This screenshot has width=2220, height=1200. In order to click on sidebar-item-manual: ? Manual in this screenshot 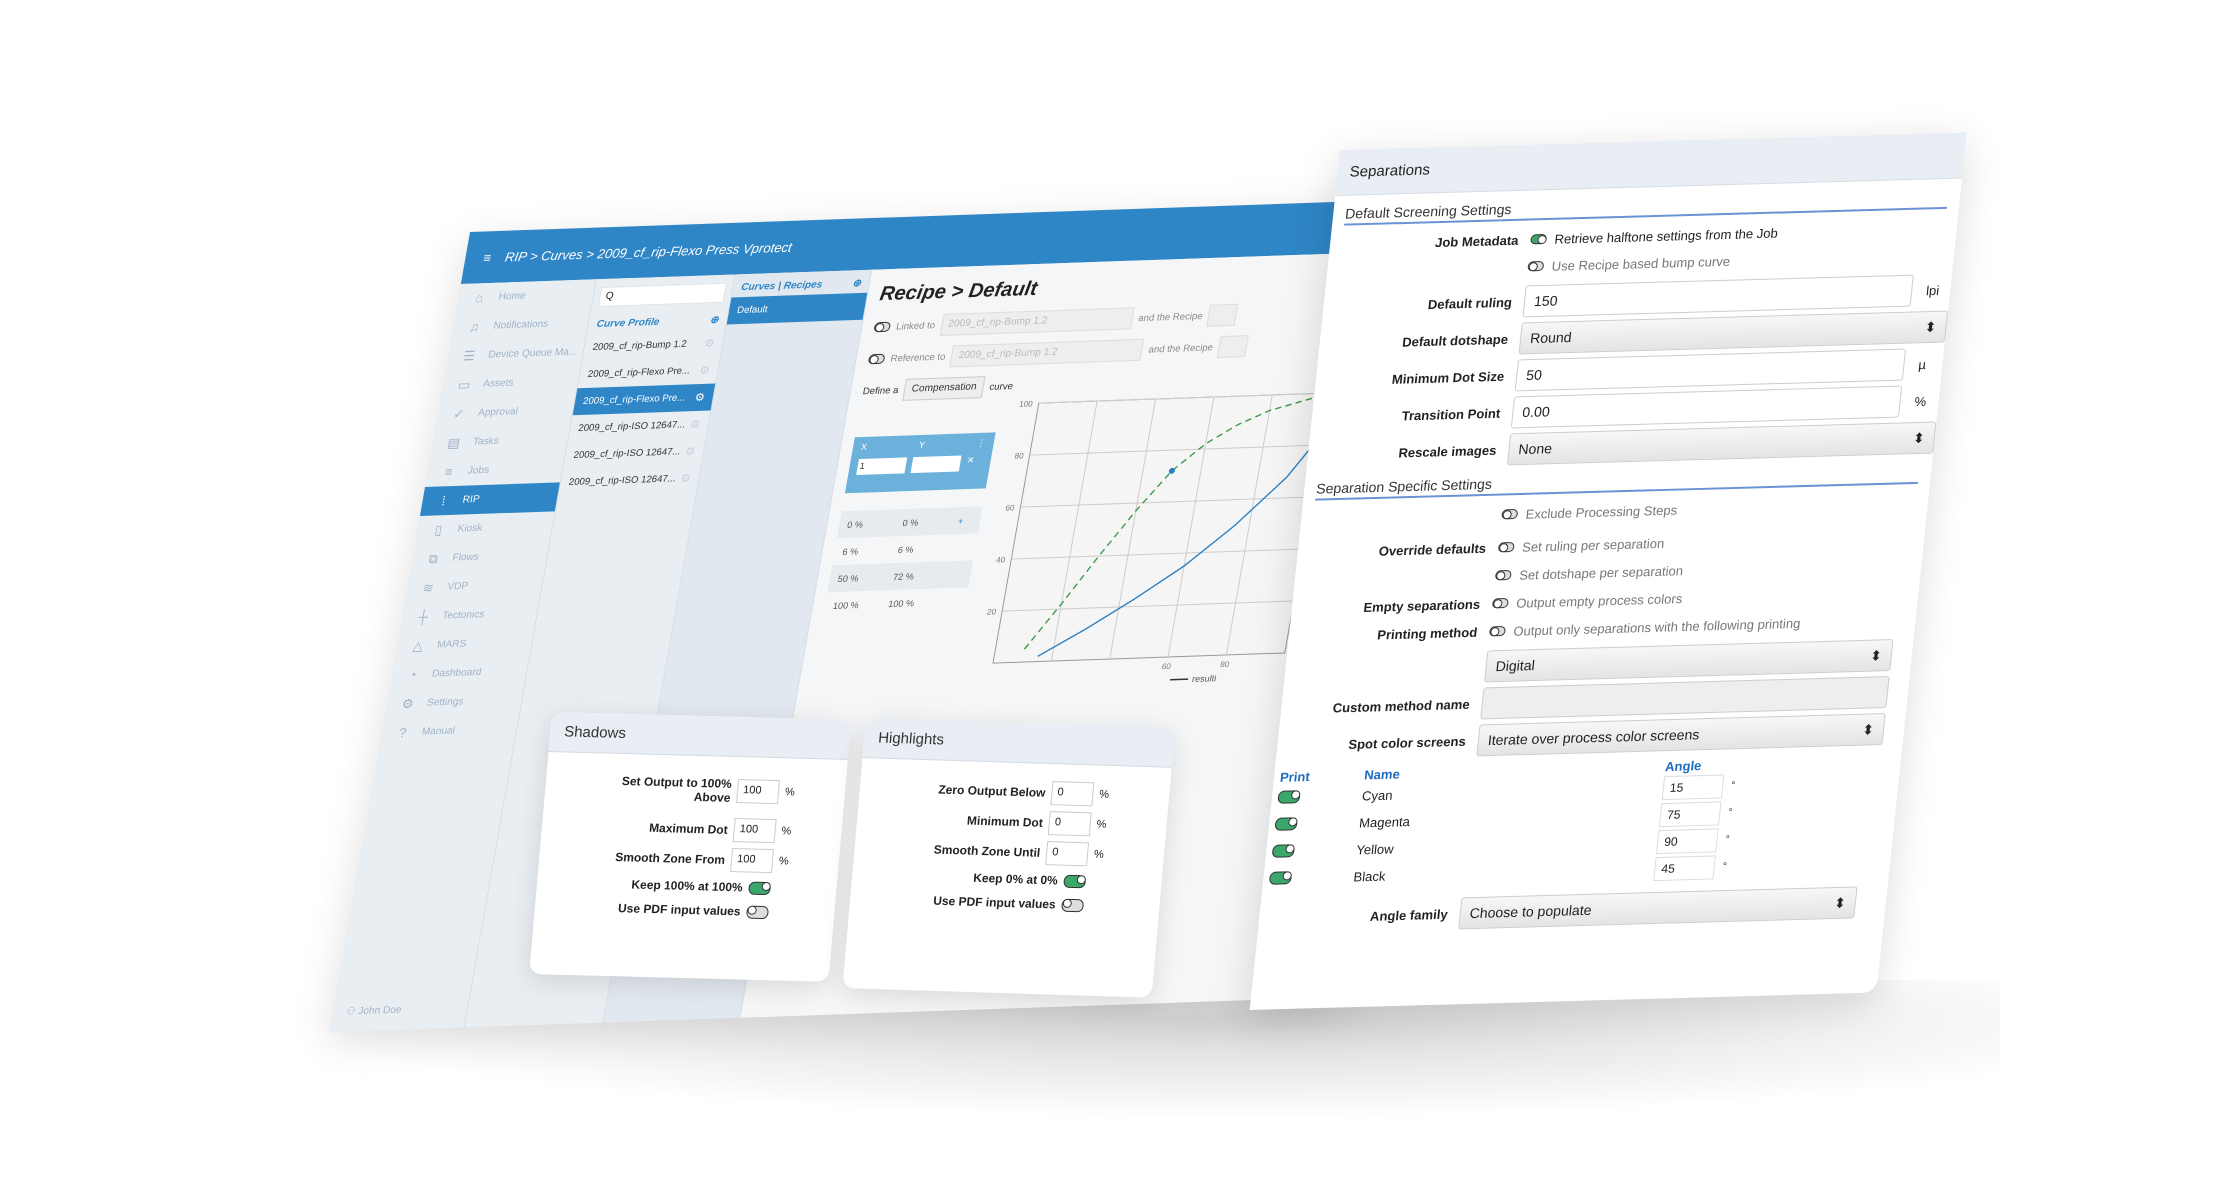, I will do `click(449, 731)`.